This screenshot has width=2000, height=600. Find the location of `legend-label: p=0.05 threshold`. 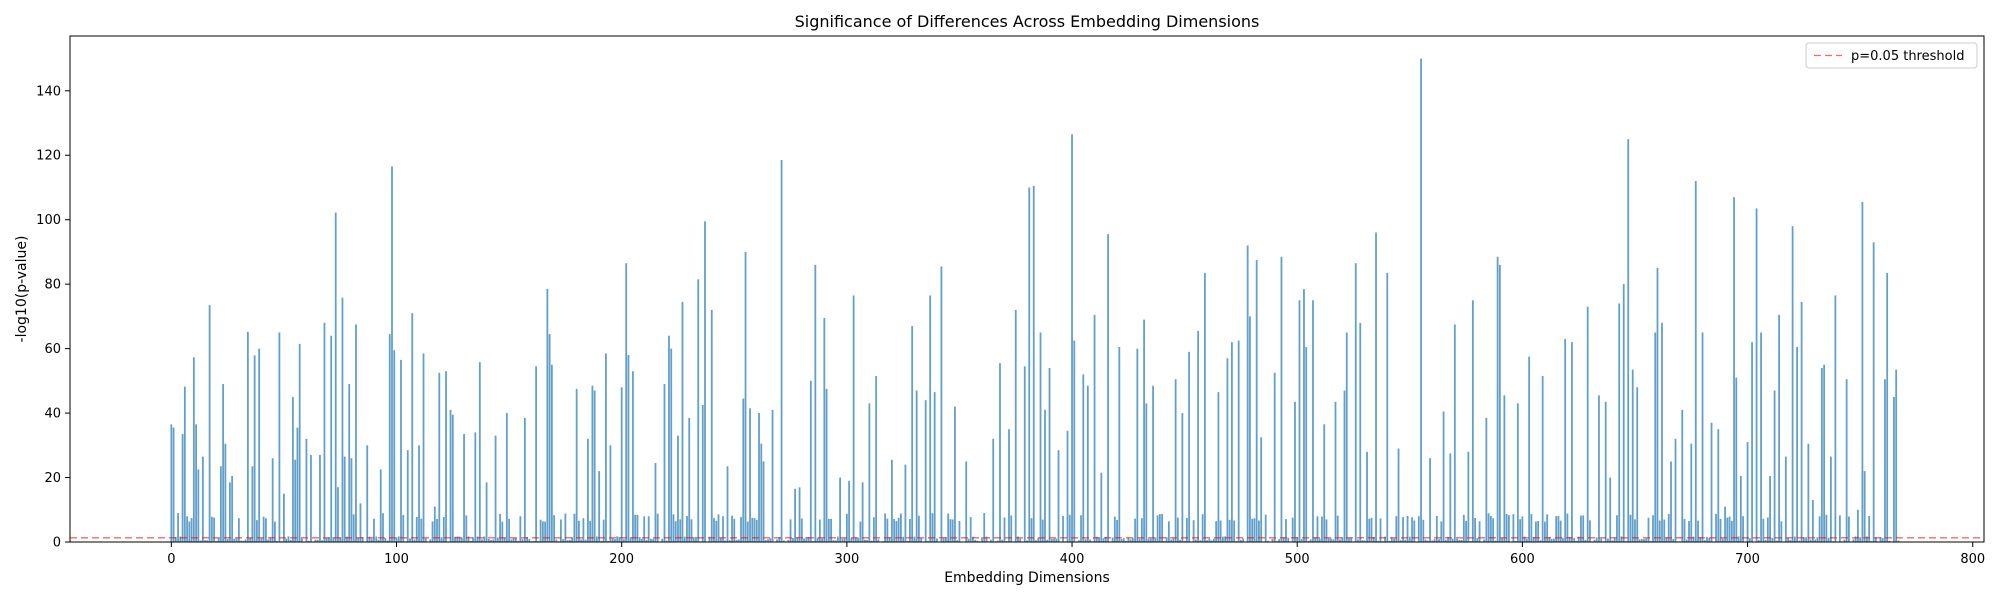

legend-label: p=0.05 threshold is located at coordinates (1907, 56).